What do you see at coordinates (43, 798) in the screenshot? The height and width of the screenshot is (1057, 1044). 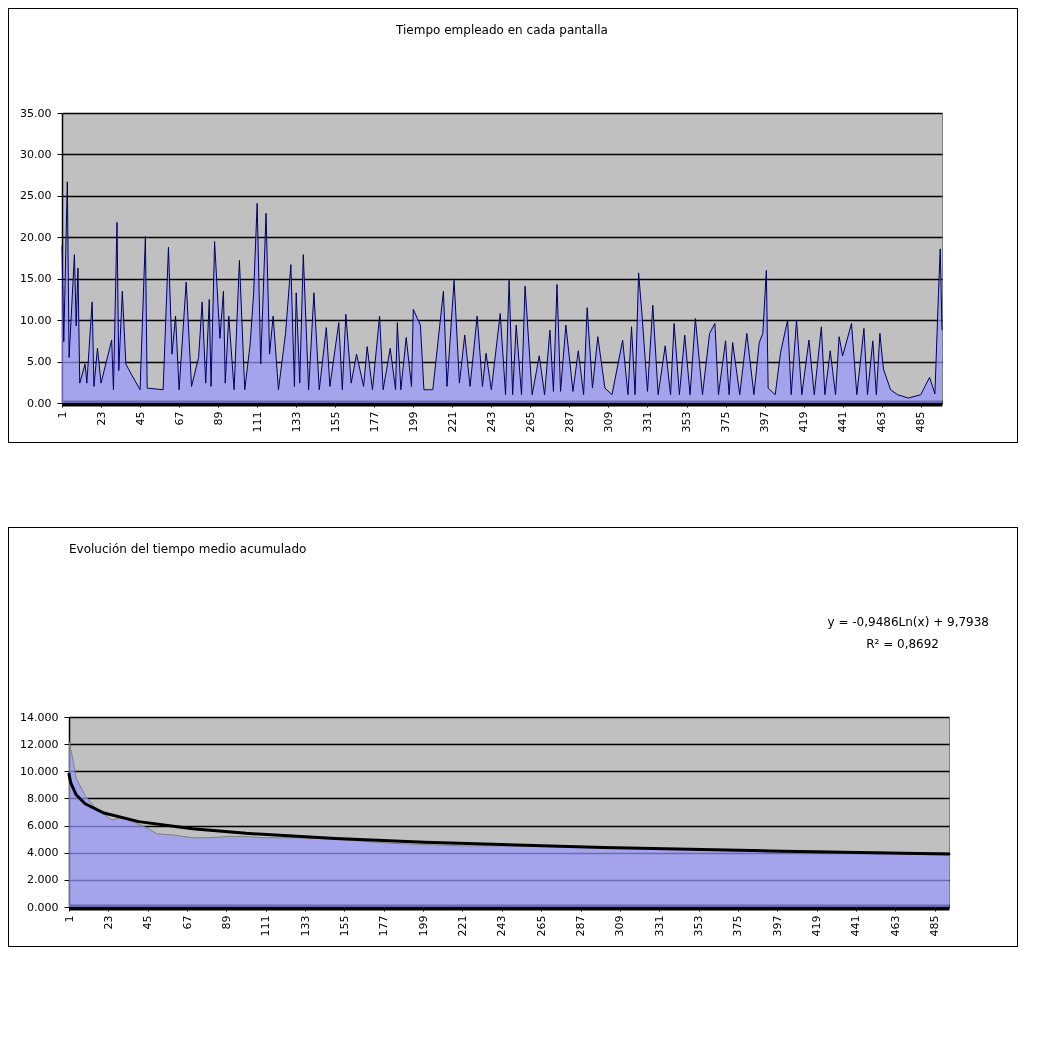 I see `y-tick-label: 8.000` at bounding box center [43, 798].